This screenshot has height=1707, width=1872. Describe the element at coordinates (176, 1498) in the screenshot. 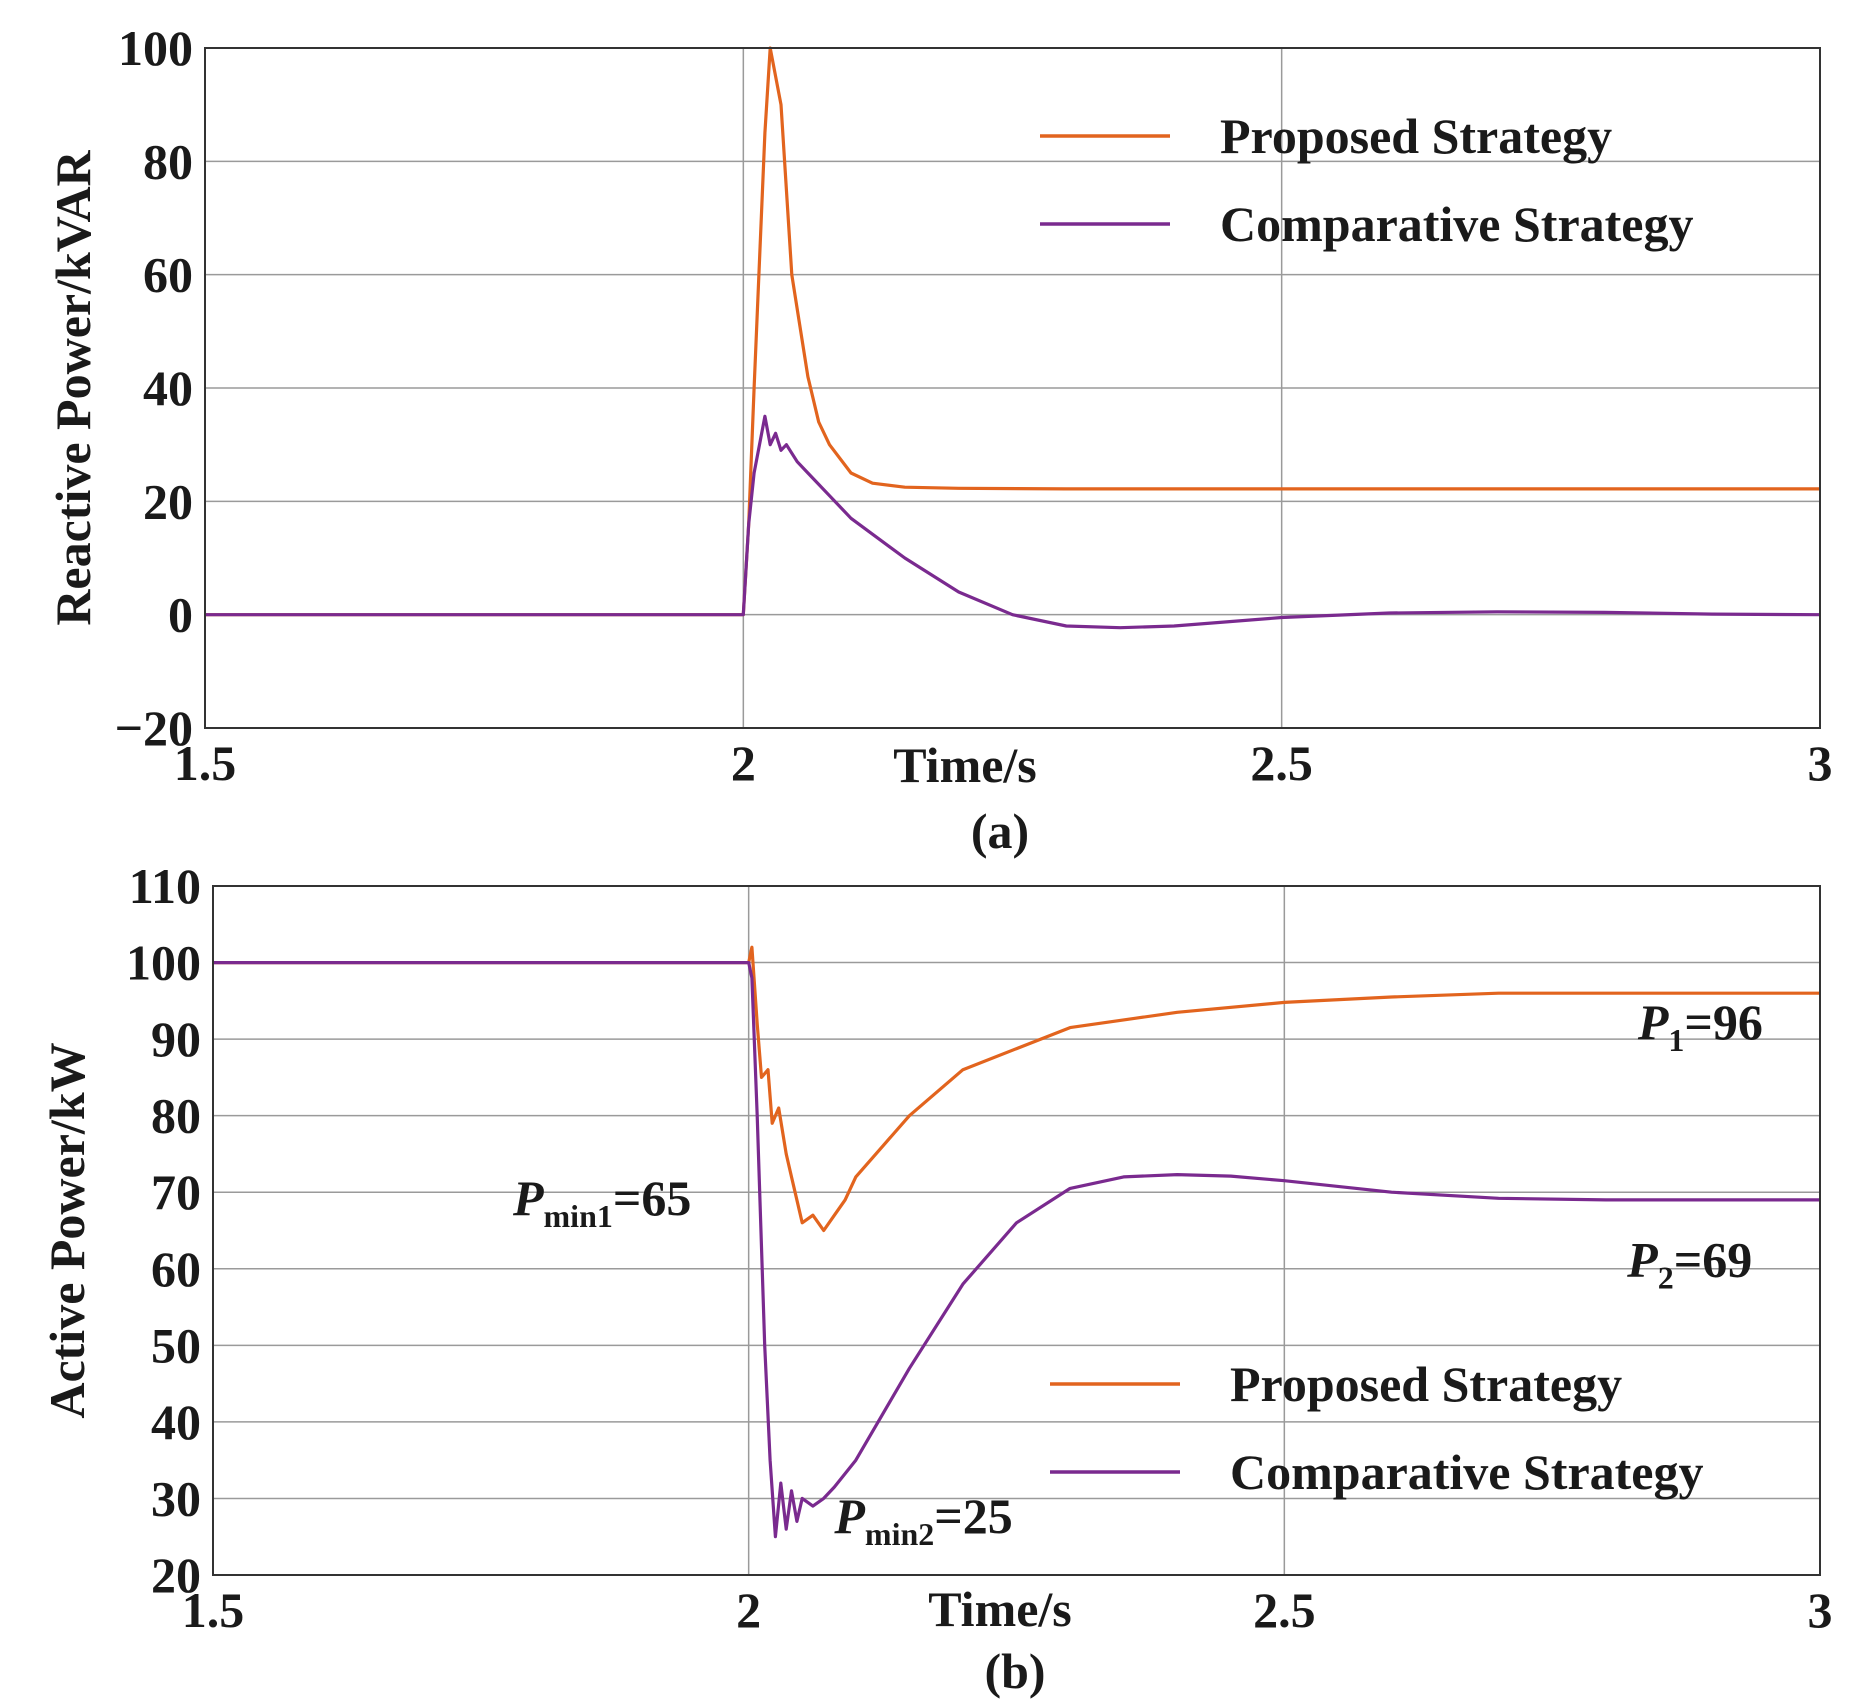

I see `y-tick-label: 30` at that location.